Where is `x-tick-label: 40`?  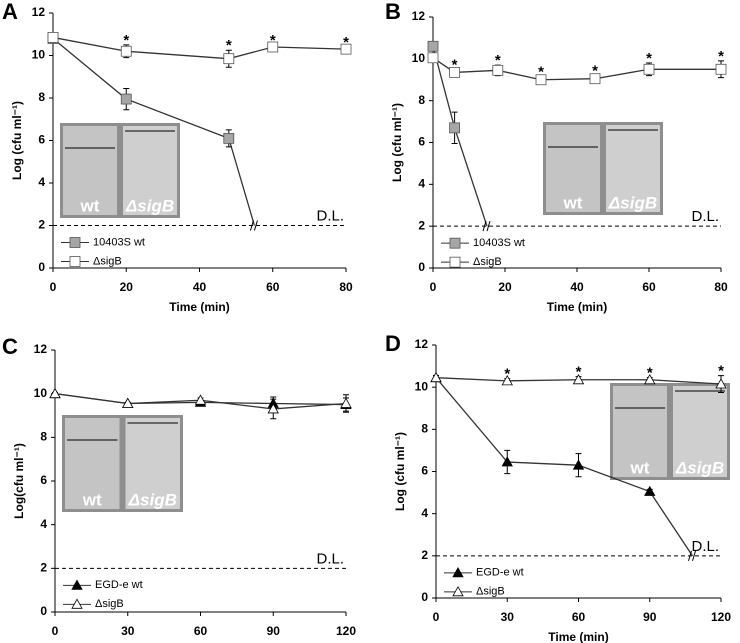 x-tick-label: 40 is located at coordinates (577, 287).